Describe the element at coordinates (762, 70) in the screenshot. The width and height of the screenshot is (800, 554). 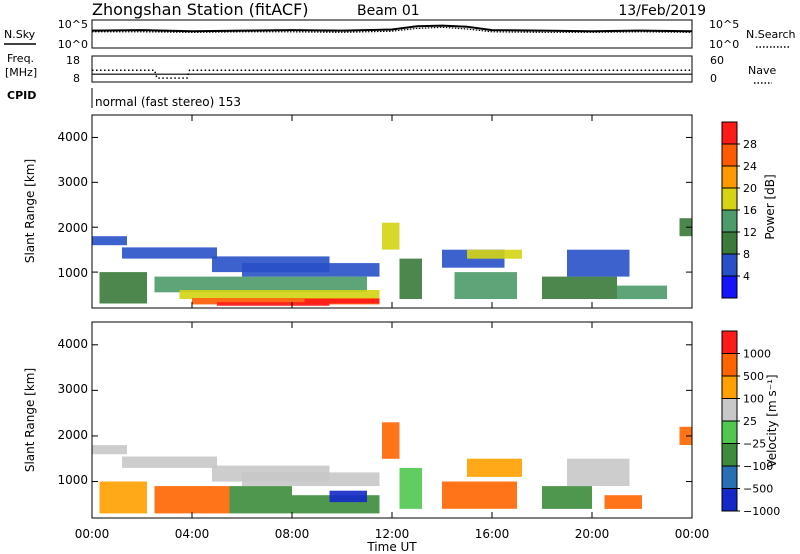
I see `nave-label: Nave` at that location.